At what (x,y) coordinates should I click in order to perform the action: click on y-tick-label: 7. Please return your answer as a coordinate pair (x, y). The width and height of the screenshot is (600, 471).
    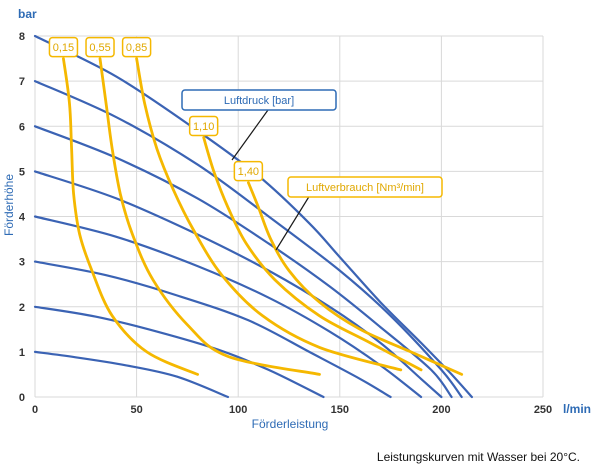
    Looking at the image, I should click on (22, 82).